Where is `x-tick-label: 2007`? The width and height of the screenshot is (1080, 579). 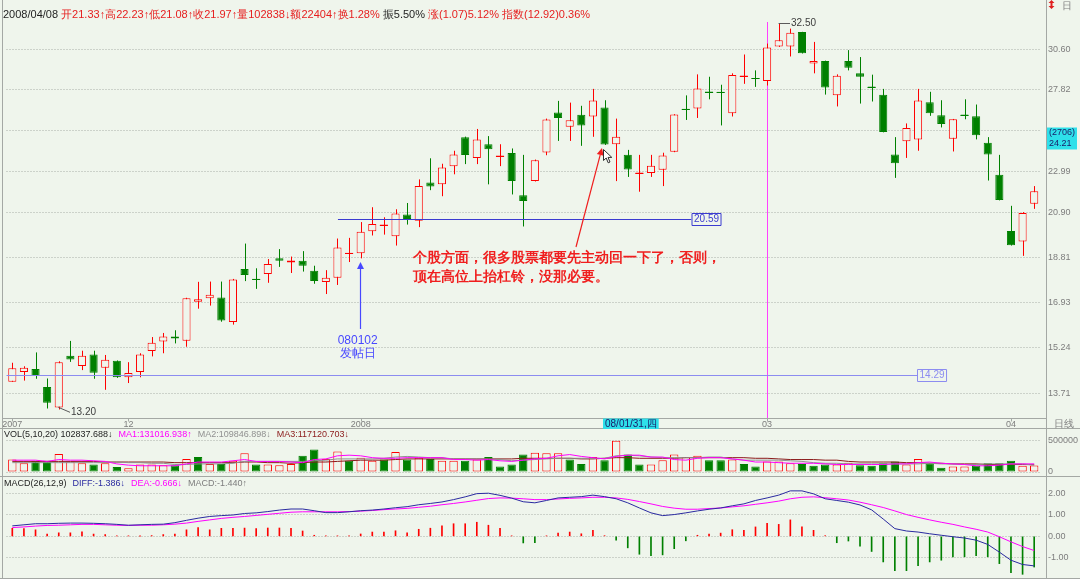
x-tick-label: 2007 is located at coordinates (12, 423).